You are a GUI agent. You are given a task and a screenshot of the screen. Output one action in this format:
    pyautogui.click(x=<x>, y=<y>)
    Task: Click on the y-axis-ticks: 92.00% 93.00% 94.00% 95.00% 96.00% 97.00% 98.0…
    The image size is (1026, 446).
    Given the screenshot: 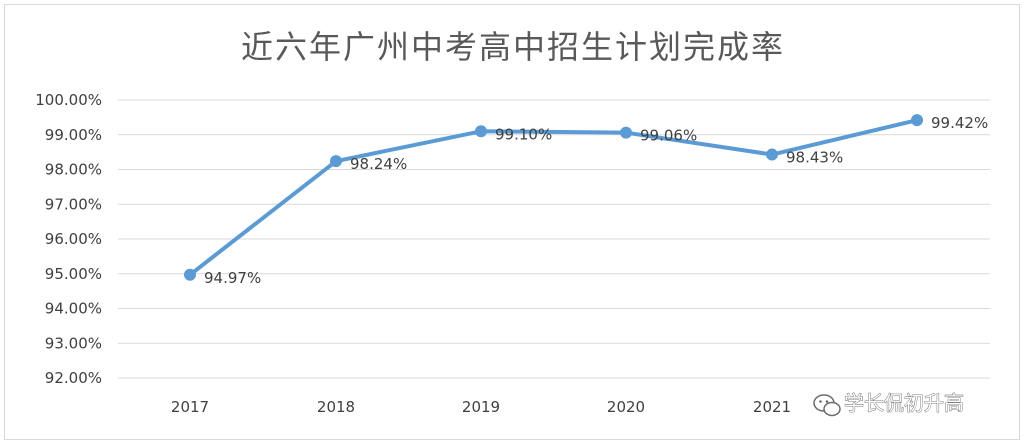 What is the action you would take?
    pyautogui.click(x=68, y=239)
    